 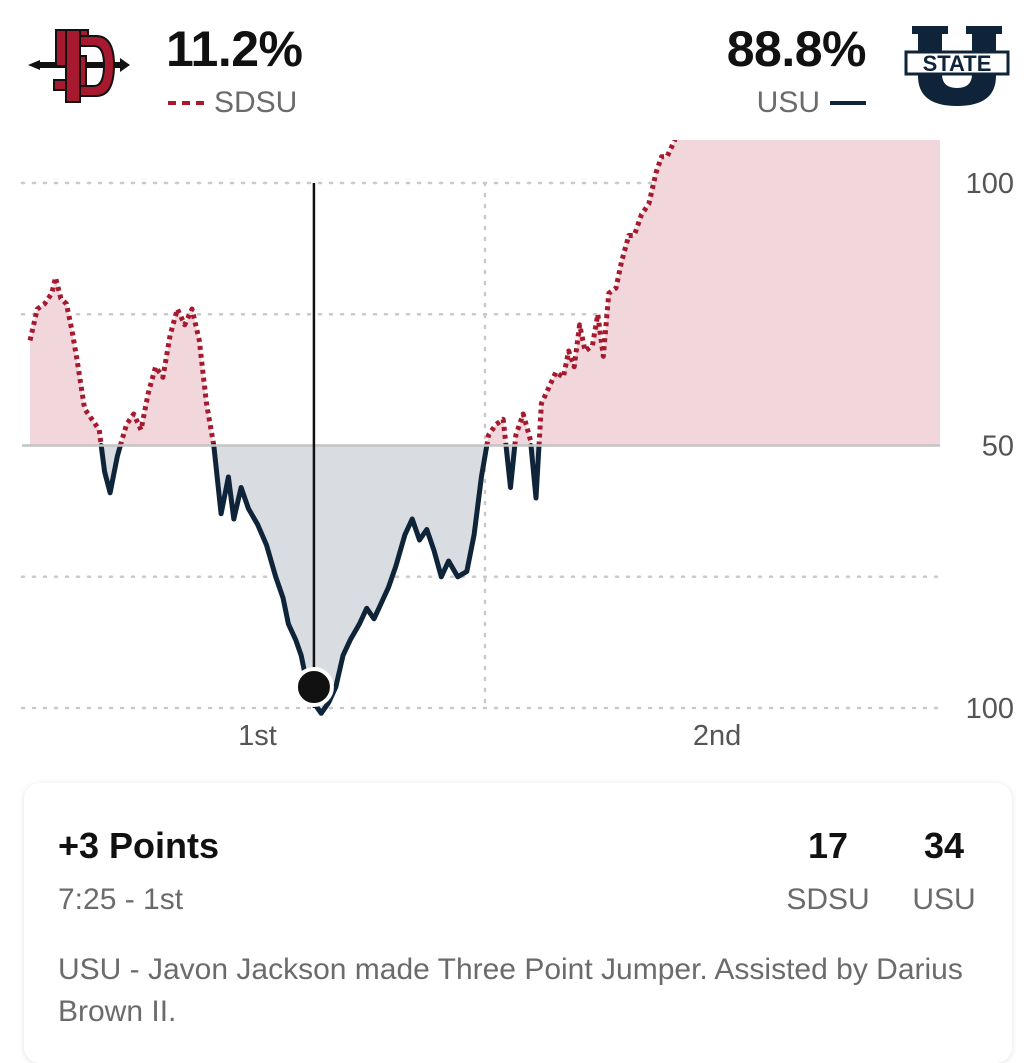 I want to click on selected-play-marker, so click(x=313, y=687).